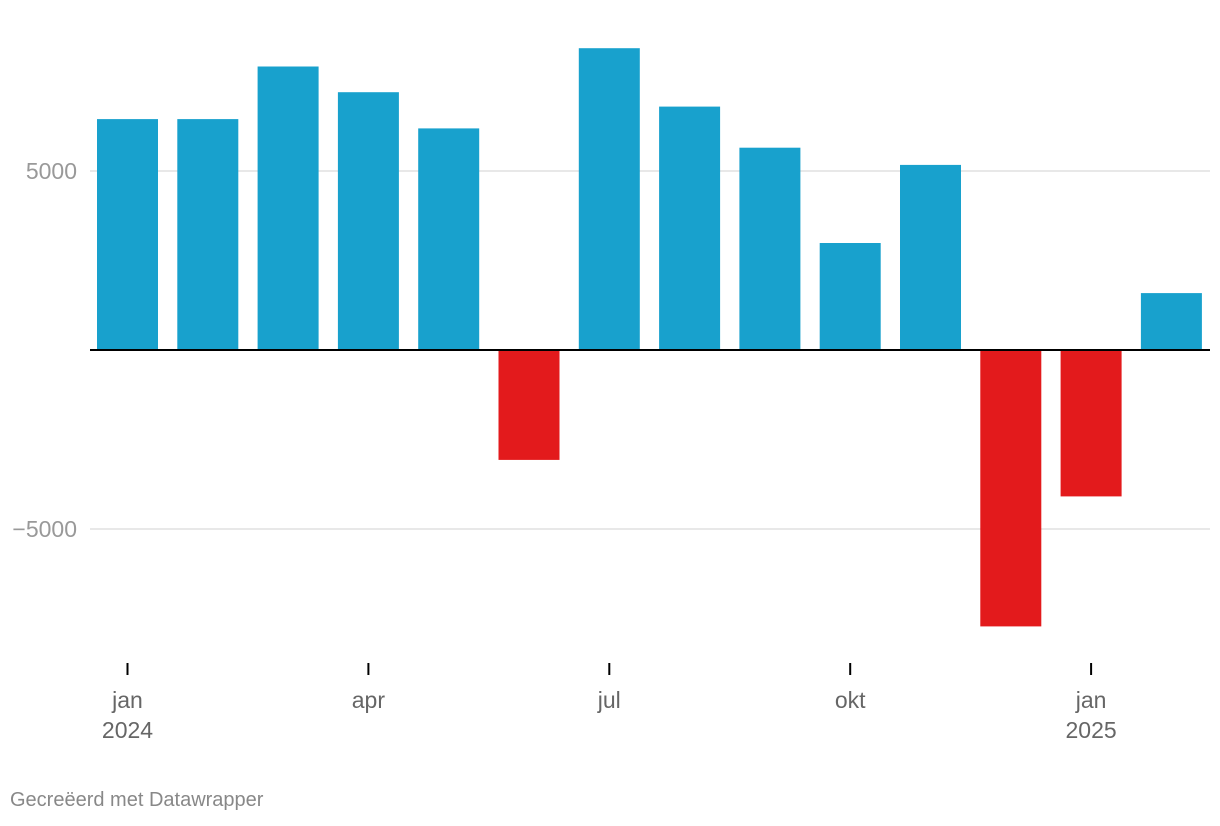 The height and width of the screenshot is (826, 1220). What do you see at coordinates (369, 700) in the screenshot?
I see `x-tick-label-1: apr` at bounding box center [369, 700].